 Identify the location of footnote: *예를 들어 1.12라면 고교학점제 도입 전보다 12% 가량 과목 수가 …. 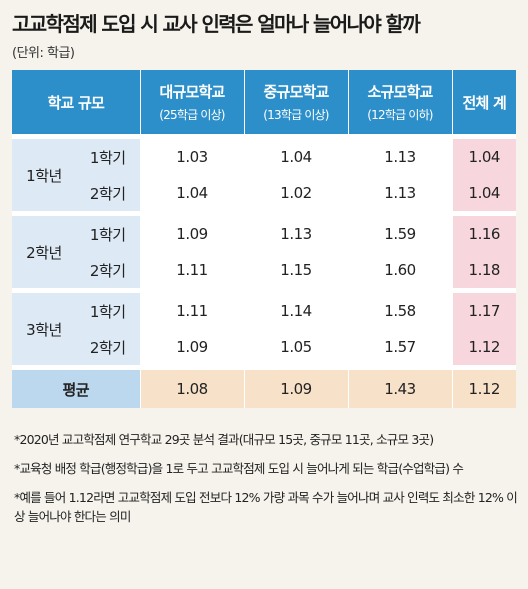
(266, 507).